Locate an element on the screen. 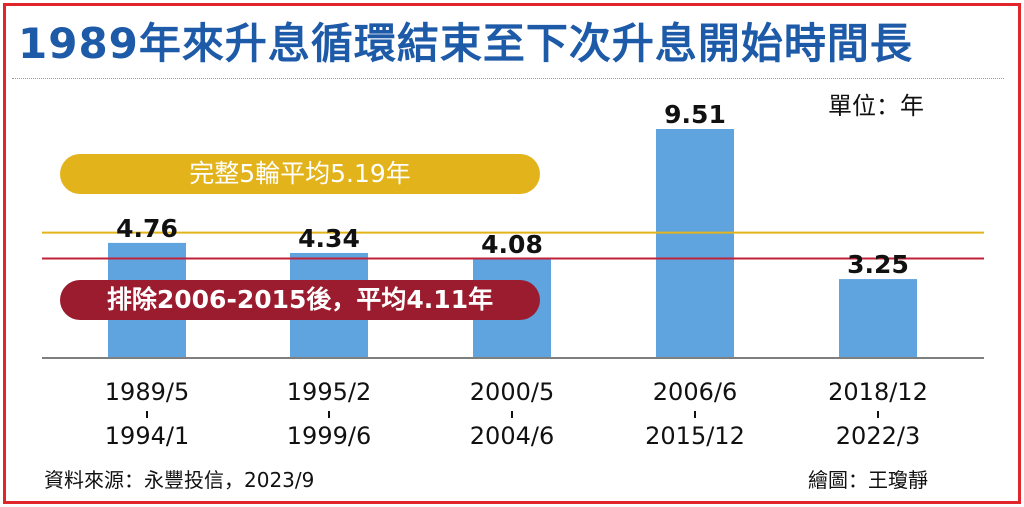 The image size is (1024, 507). value-label-1: 4.34 is located at coordinates (329, 238).